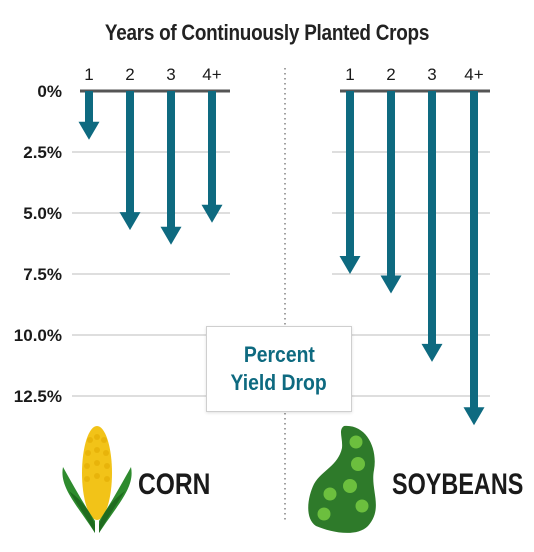  I want to click on corn-label: CORN, so click(174, 484).